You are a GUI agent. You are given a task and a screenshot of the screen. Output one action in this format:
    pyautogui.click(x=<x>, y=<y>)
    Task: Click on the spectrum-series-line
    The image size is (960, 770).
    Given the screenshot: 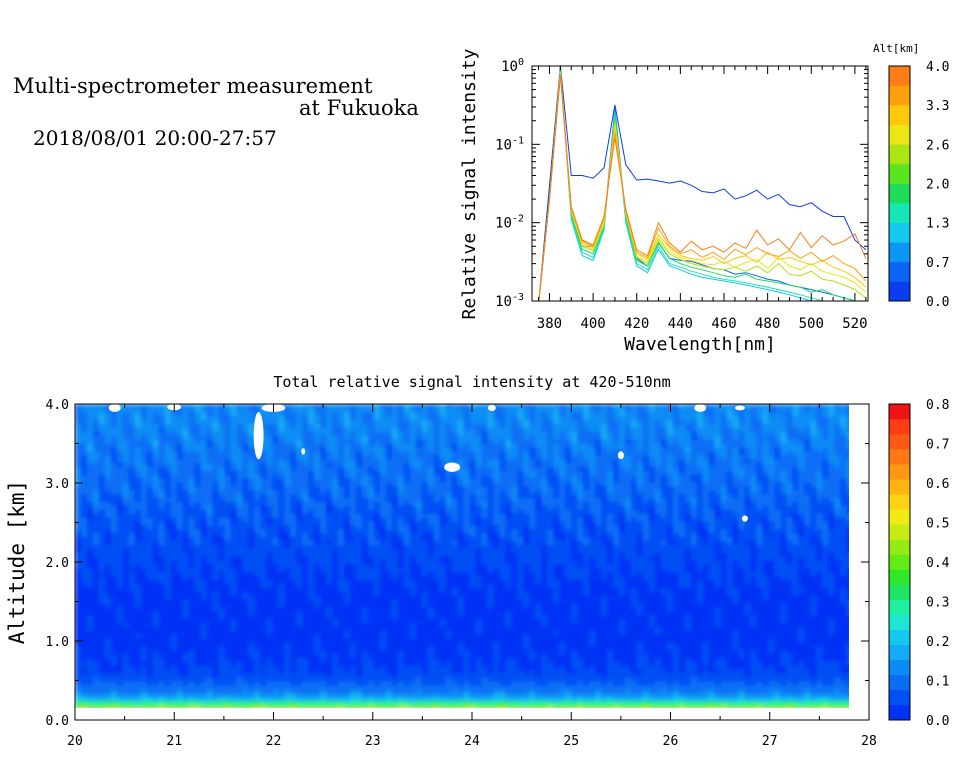 What is the action you would take?
    pyautogui.click(x=702, y=187)
    